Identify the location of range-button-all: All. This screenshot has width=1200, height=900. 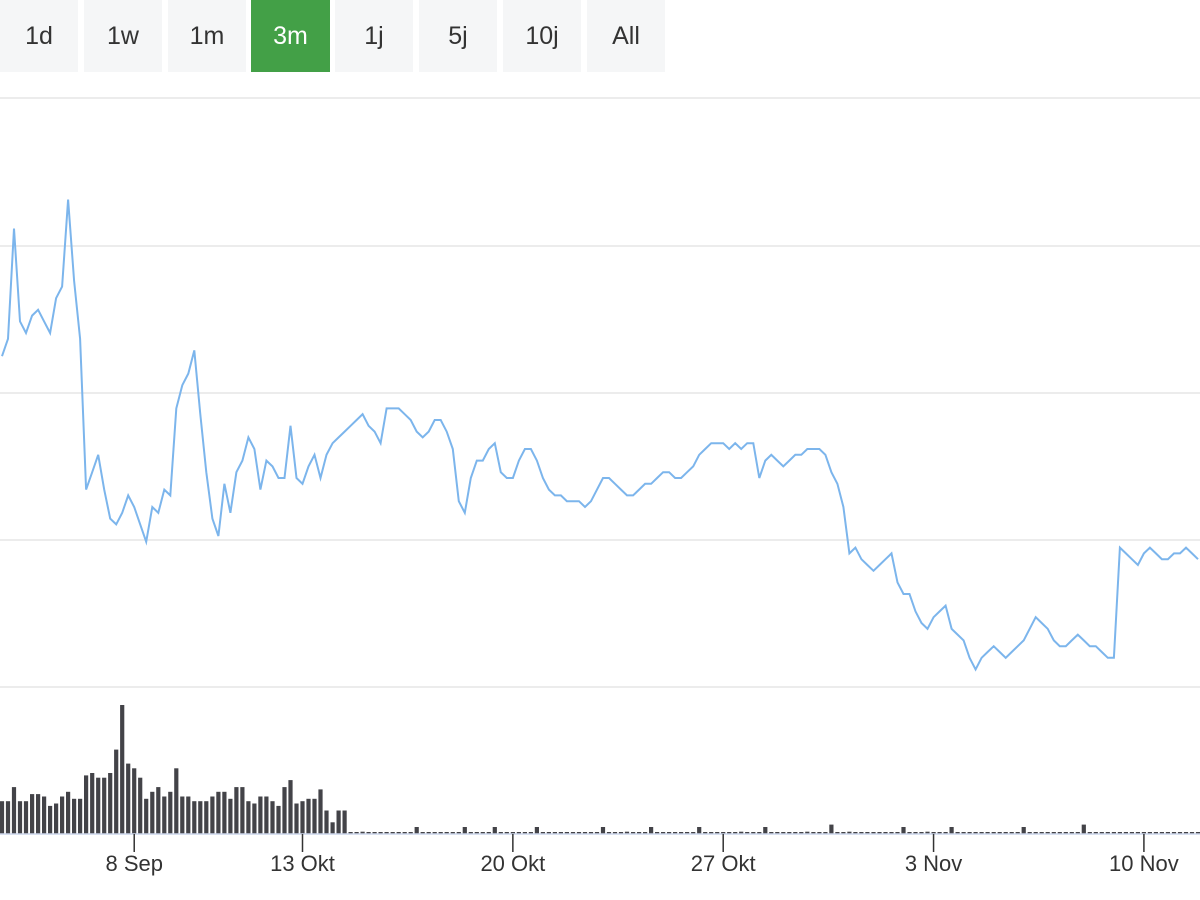
(626, 36).